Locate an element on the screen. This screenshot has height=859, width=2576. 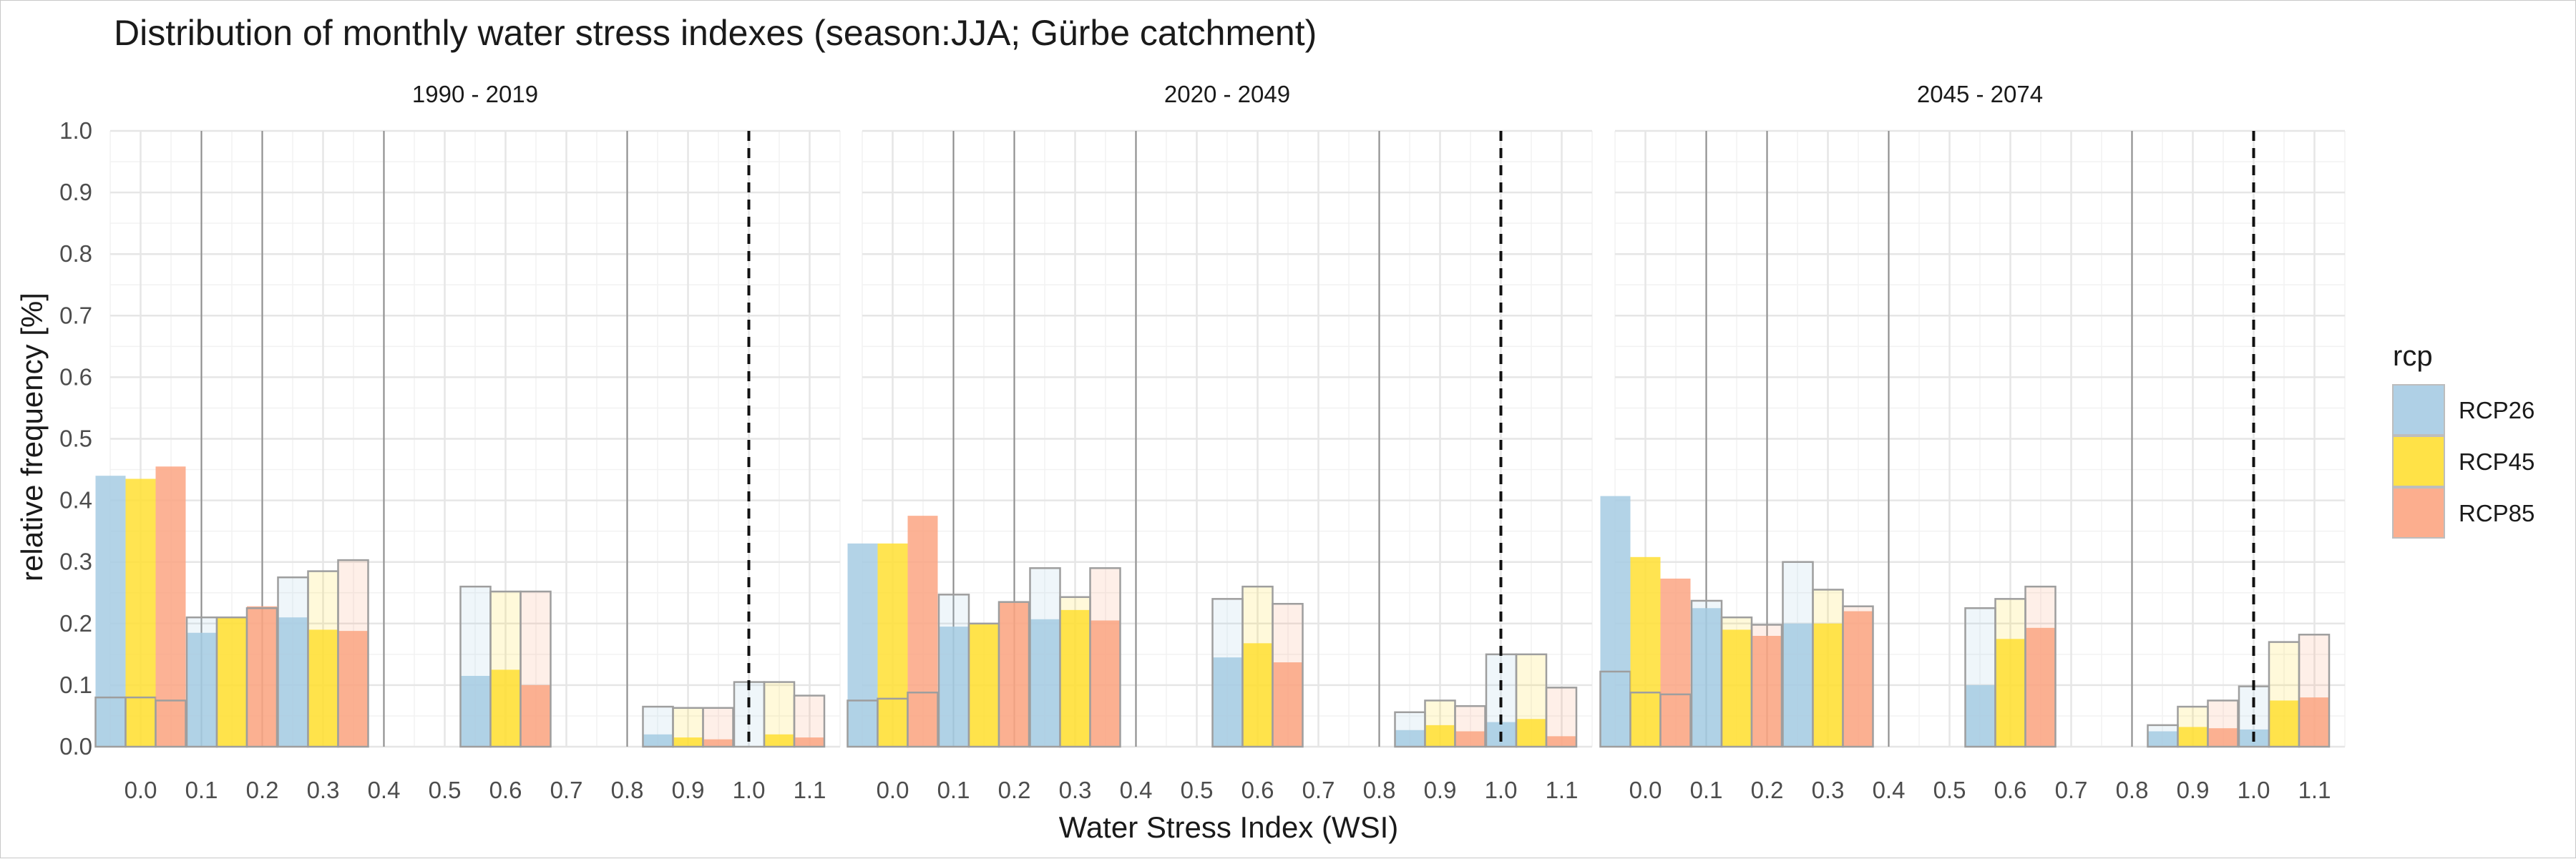
x-axis-title: Water Stress Index (WSI) is located at coordinates (1229, 827).